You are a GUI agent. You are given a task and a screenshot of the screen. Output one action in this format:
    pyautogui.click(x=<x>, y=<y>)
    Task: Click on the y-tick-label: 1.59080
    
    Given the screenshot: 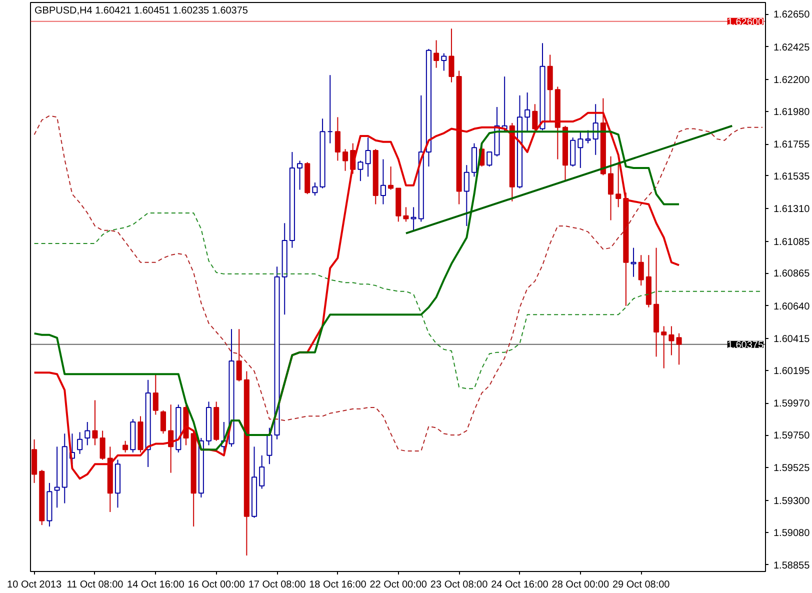 What is the action you would take?
    pyautogui.click(x=792, y=533)
    